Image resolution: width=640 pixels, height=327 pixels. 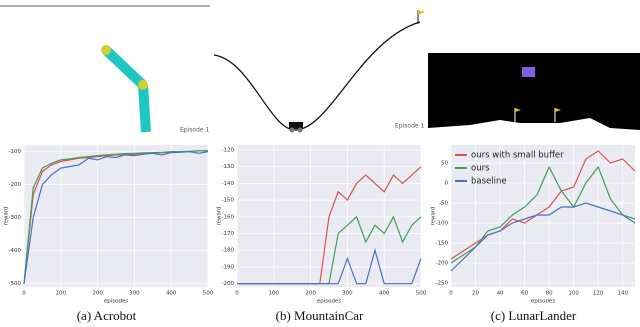 What do you see at coordinates (228, 251) in the screenshot?
I see `y-tick-label: -180` at bounding box center [228, 251].